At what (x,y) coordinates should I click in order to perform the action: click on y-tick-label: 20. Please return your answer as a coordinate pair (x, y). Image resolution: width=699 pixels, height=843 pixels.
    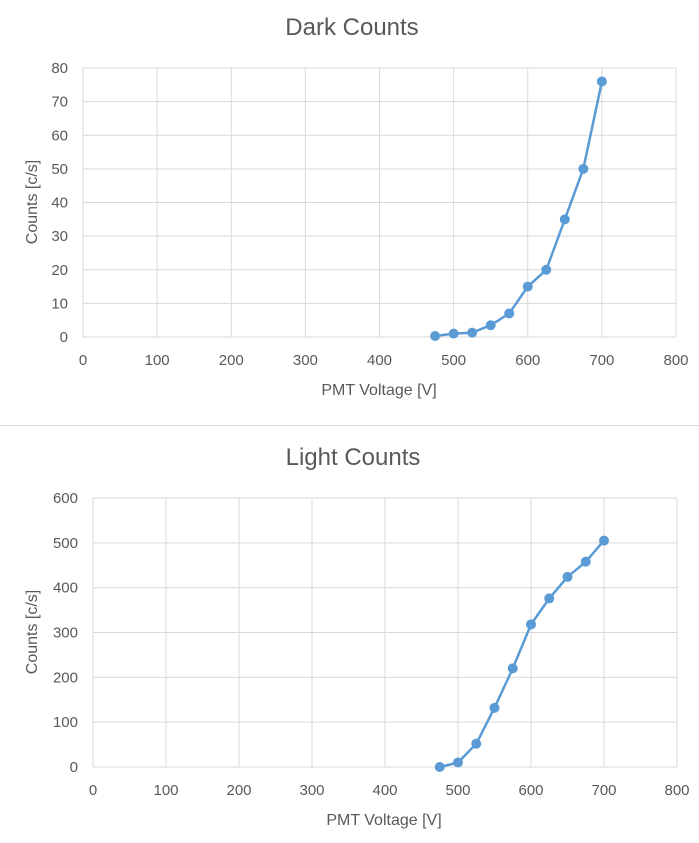
    Looking at the image, I should click on (59, 270).